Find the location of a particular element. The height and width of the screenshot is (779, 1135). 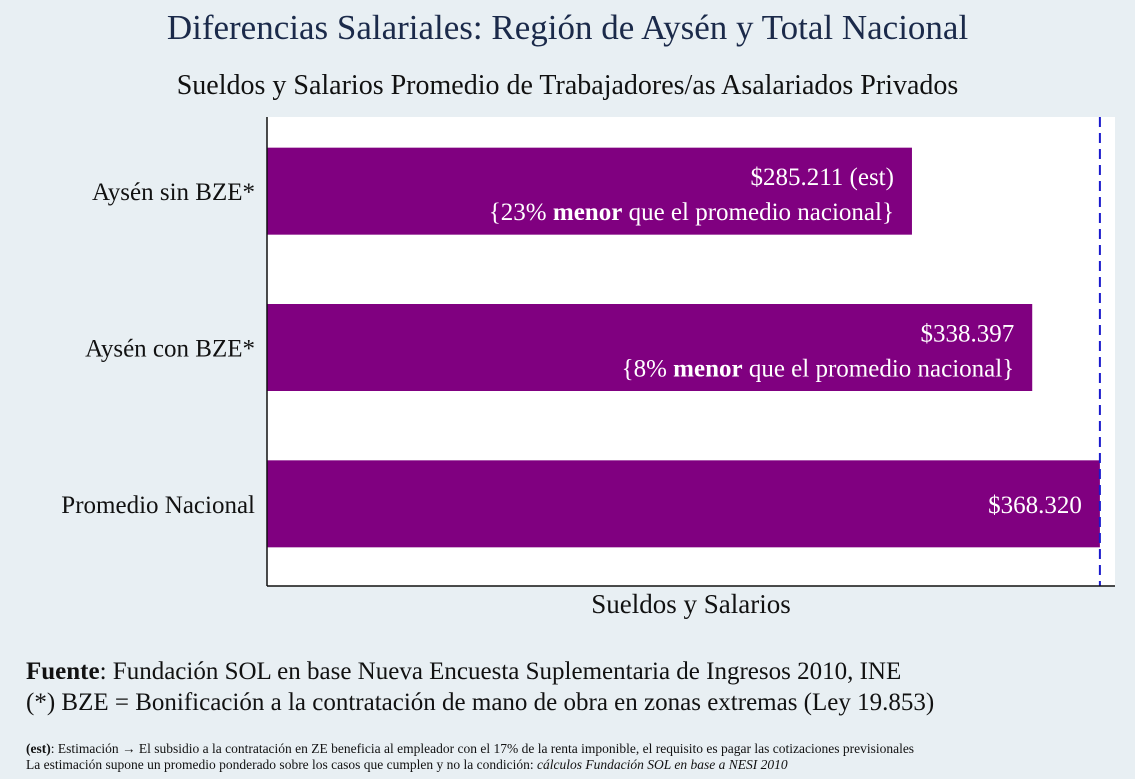

category-label: Aysén sin BZE* is located at coordinates (173, 192).